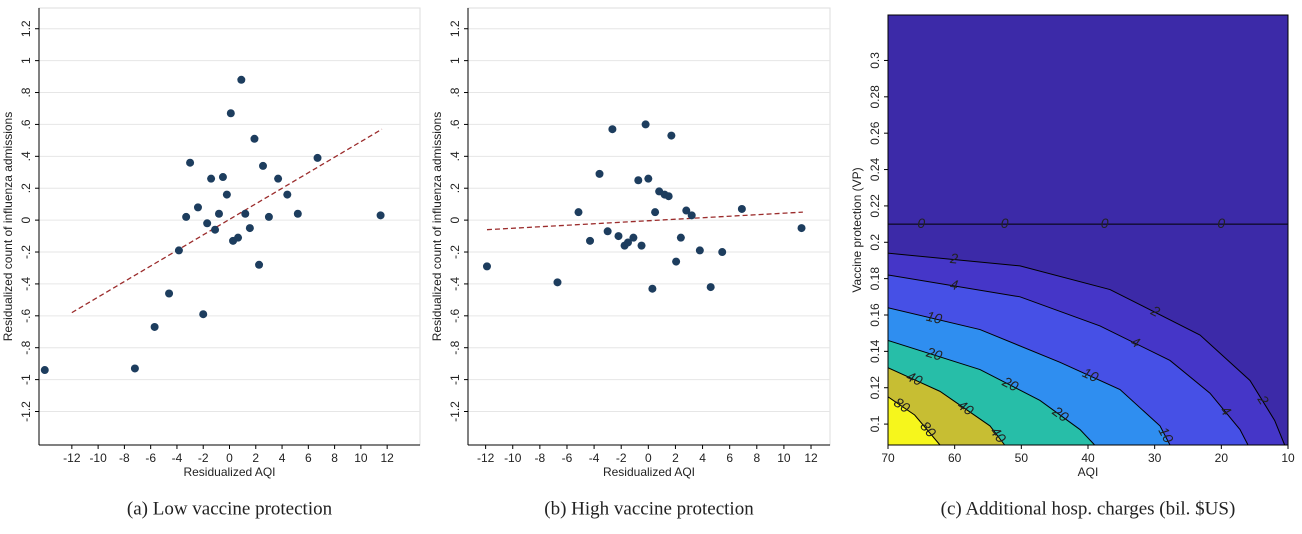  Describe the element at coordinates (875, 423) in the screenshot. I see `y-tick-label: 0.1` at that location.